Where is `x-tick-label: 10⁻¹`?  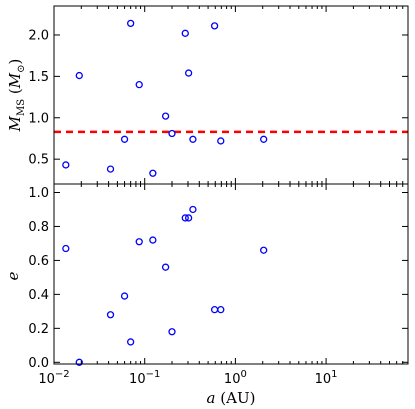
x-tick-label: 10⁻¹ is located at coordinates (144, 378).